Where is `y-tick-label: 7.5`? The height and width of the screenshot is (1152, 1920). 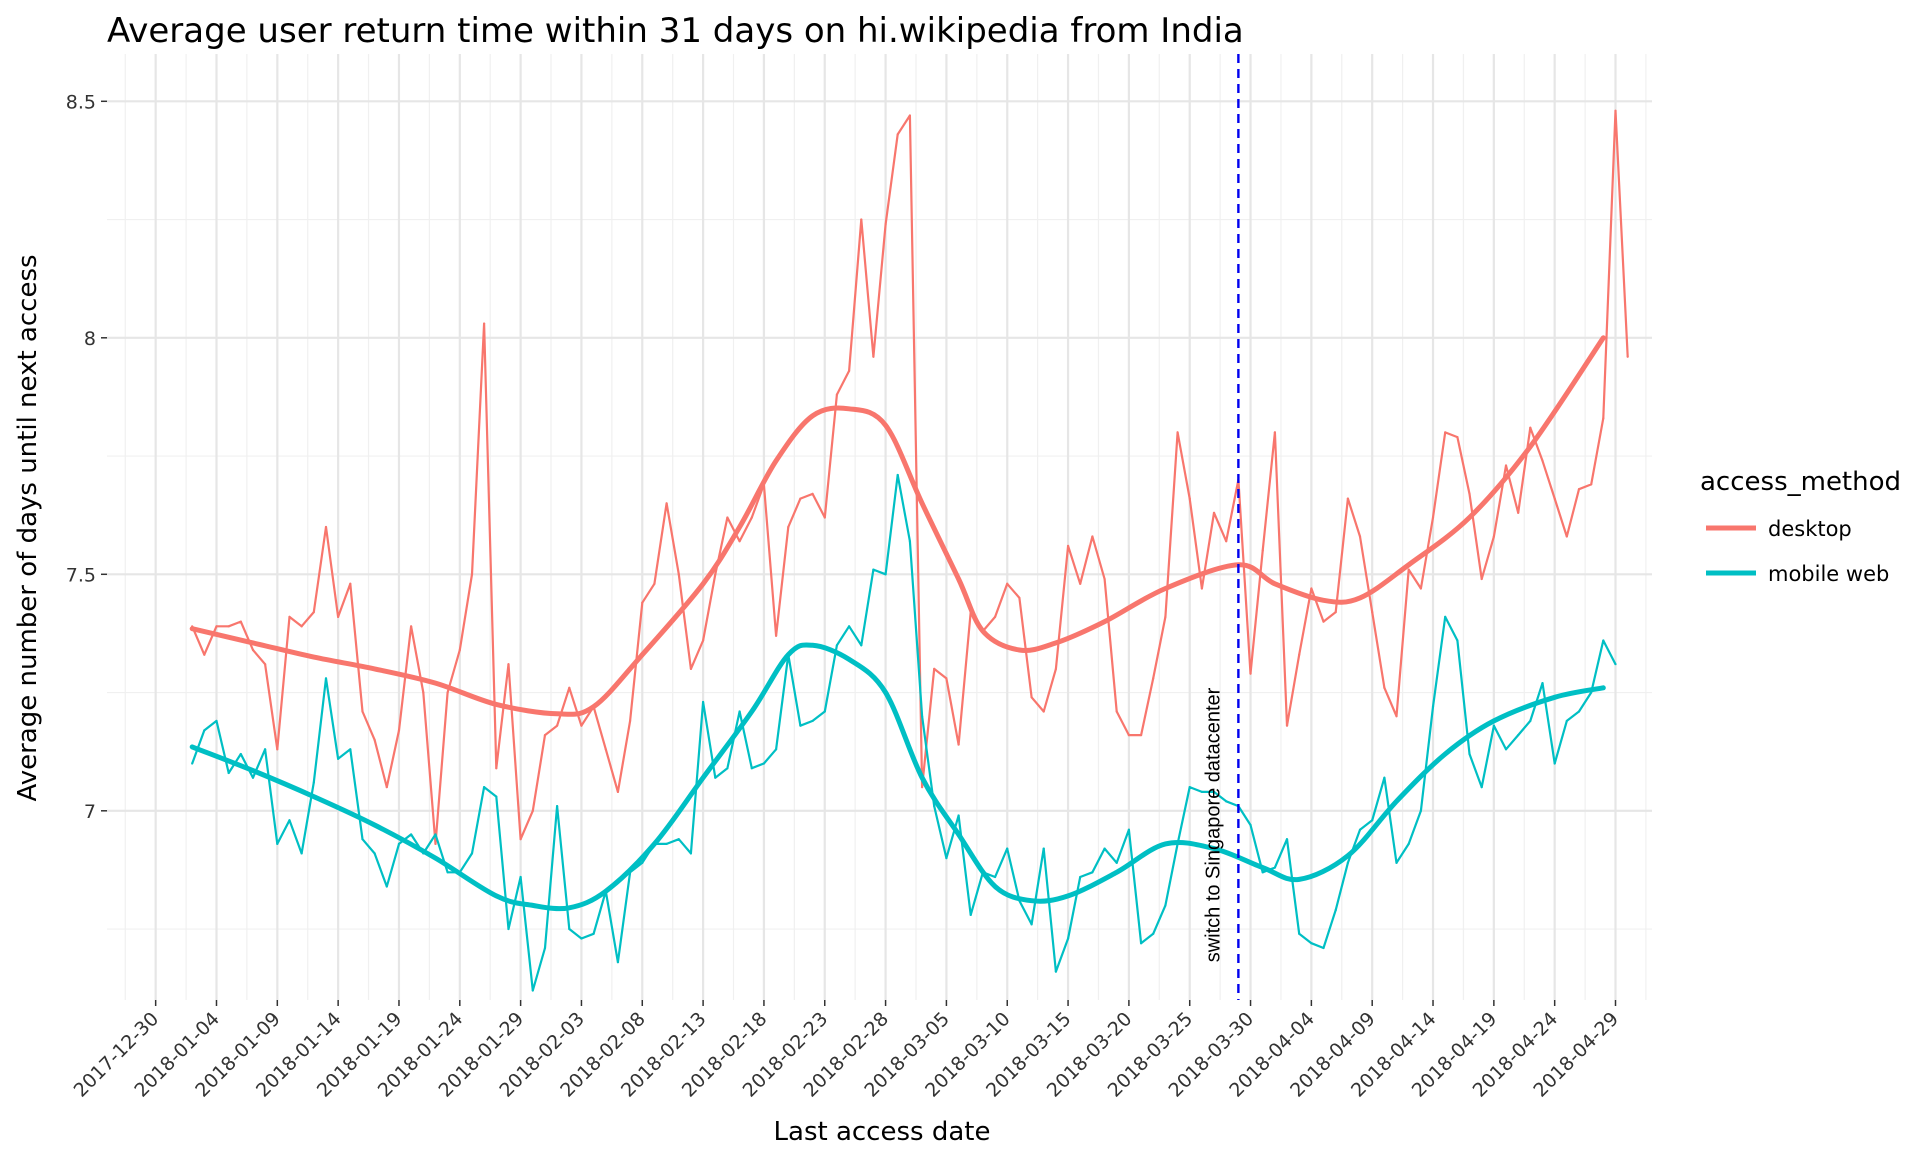 y-tick-label: 7.5 is located at coordinates (81, 575).